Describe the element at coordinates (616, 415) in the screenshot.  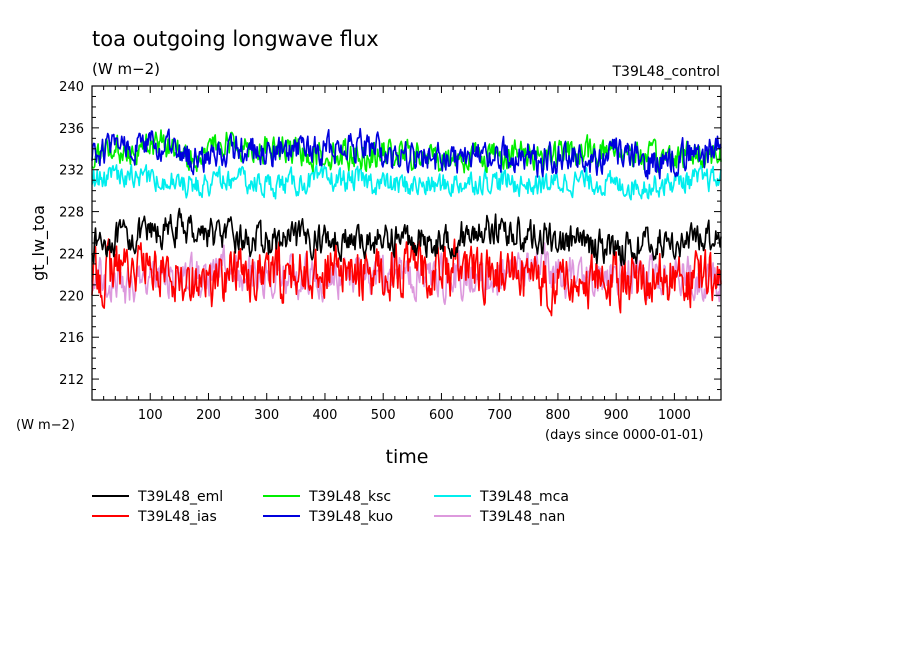
I see `x-tick-label: 900` at that location.